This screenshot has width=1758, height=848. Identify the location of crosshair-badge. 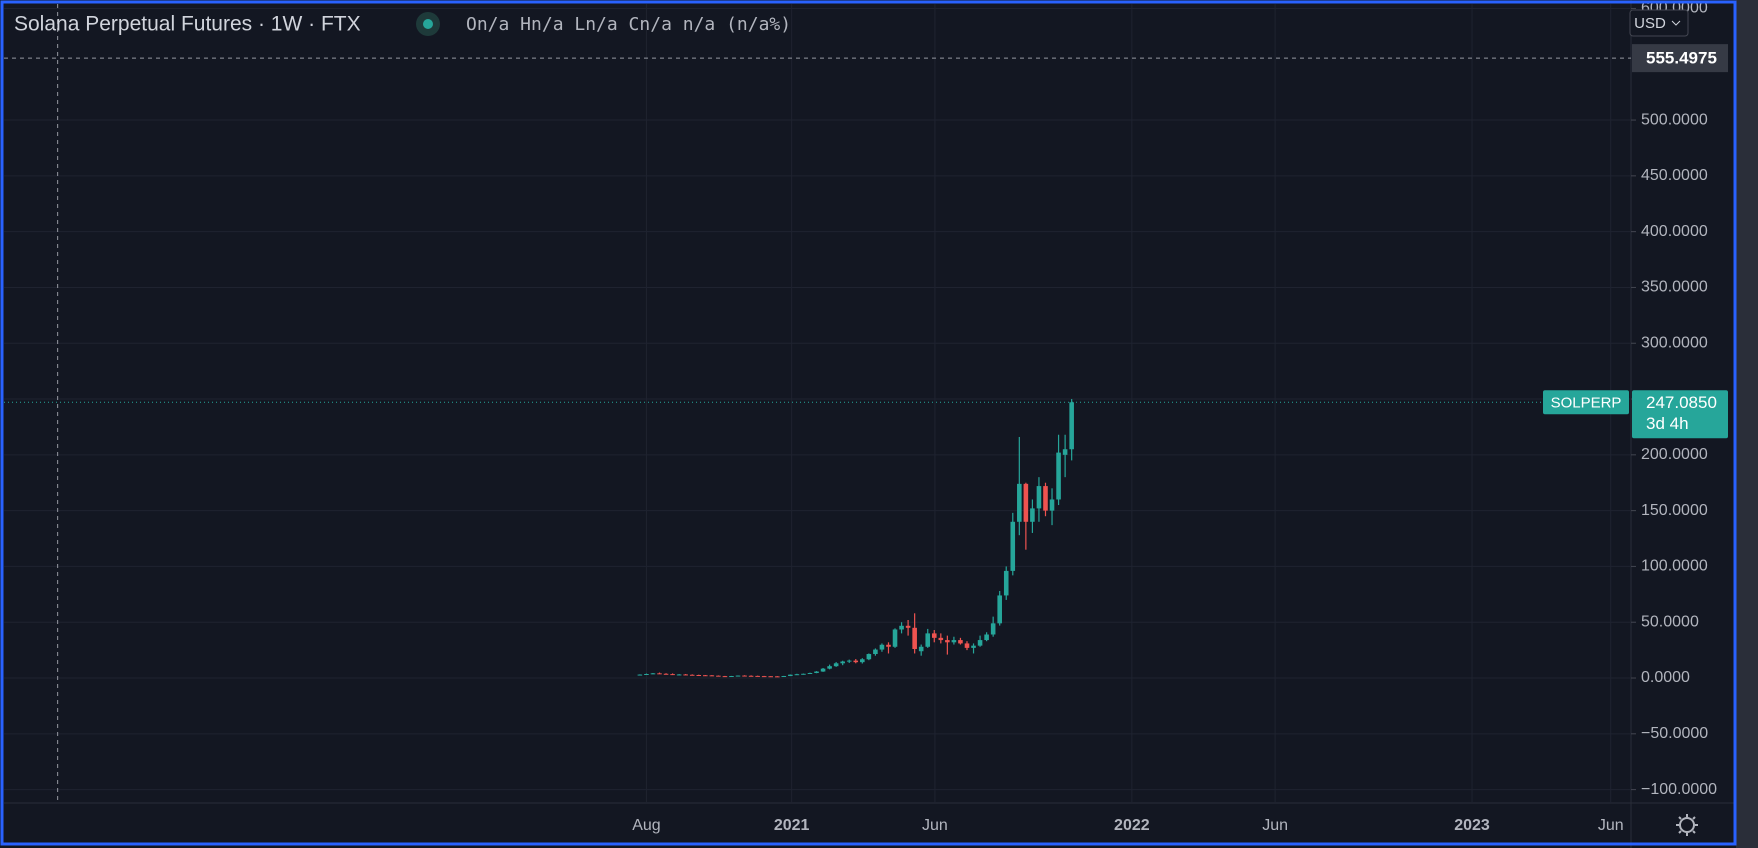
(1680, 58).